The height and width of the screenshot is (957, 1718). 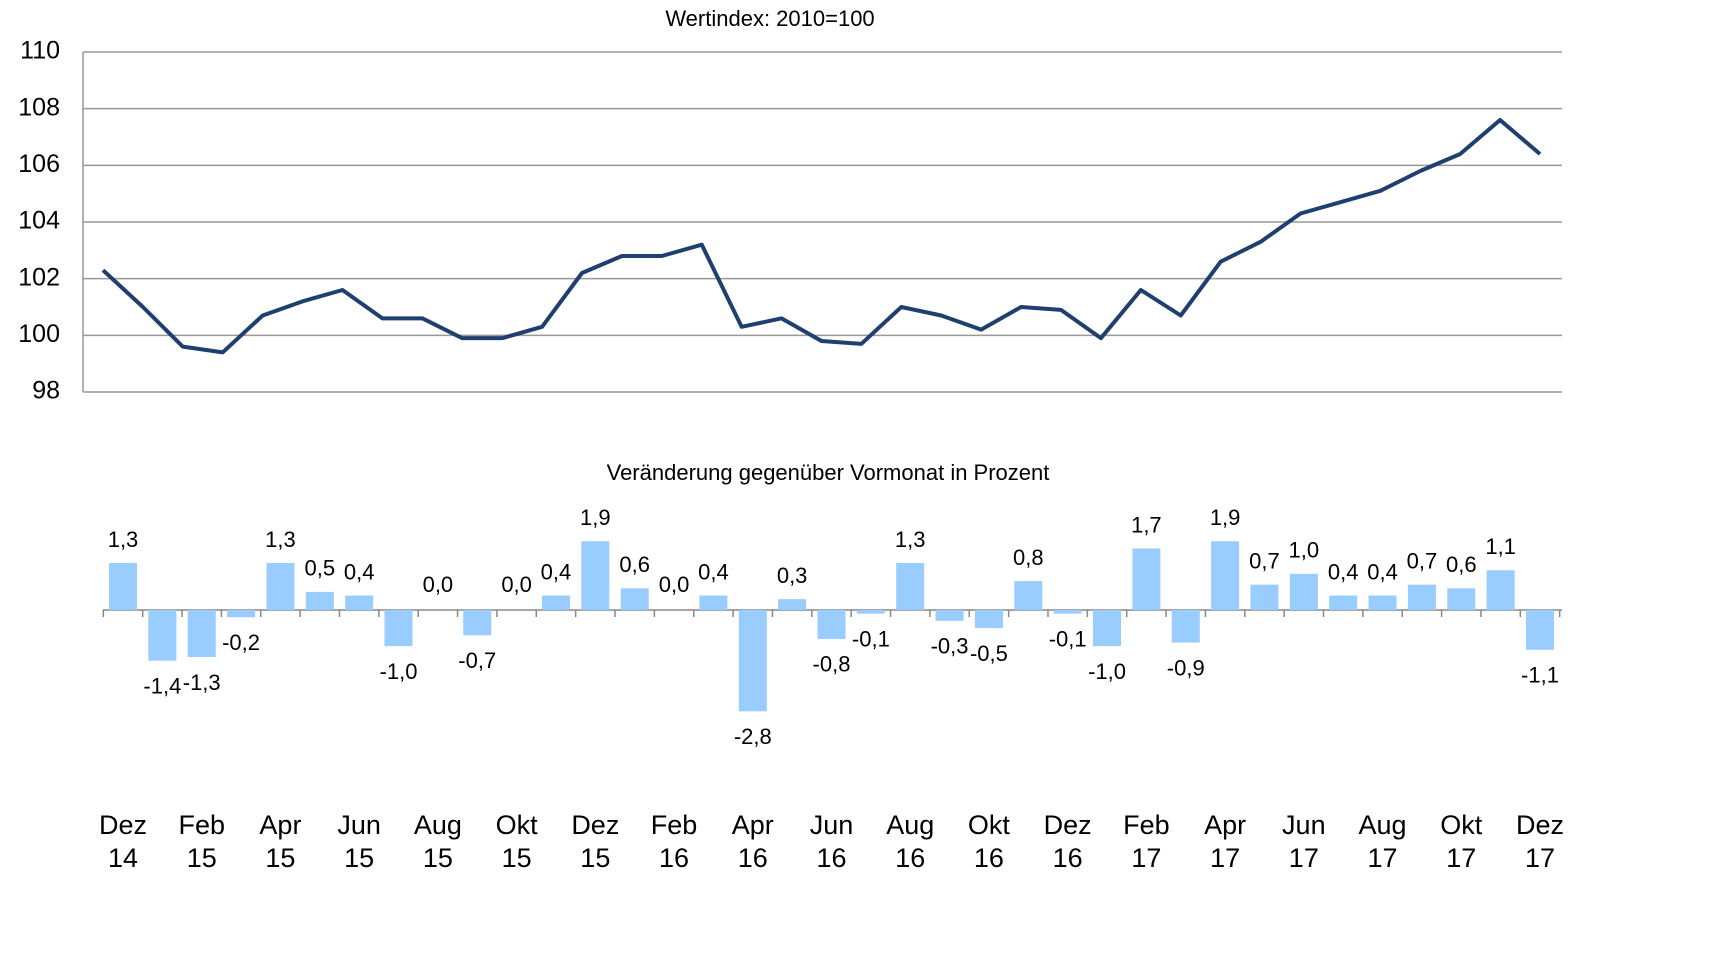 What do you see at coordinates (1461, 841) in the screenshot?
I see `x-tick-label: Okt 17` at bounding box center [1461, 841].